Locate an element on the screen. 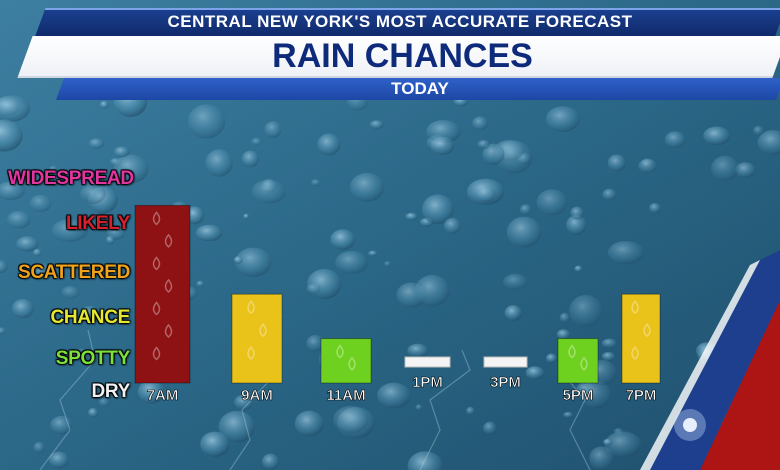  bar-11am is located at coordinates (346, 361).